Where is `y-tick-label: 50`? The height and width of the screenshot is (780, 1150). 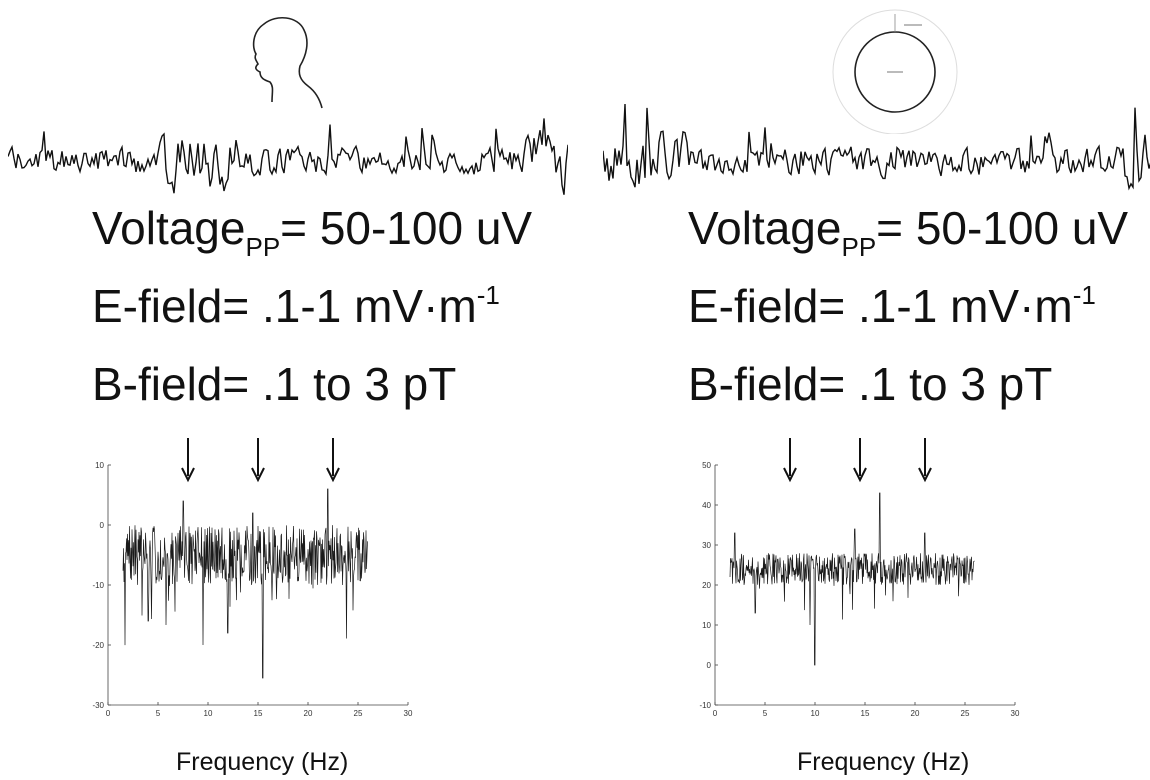 y-tick-label: 50 is located at coordinates (706, 465).